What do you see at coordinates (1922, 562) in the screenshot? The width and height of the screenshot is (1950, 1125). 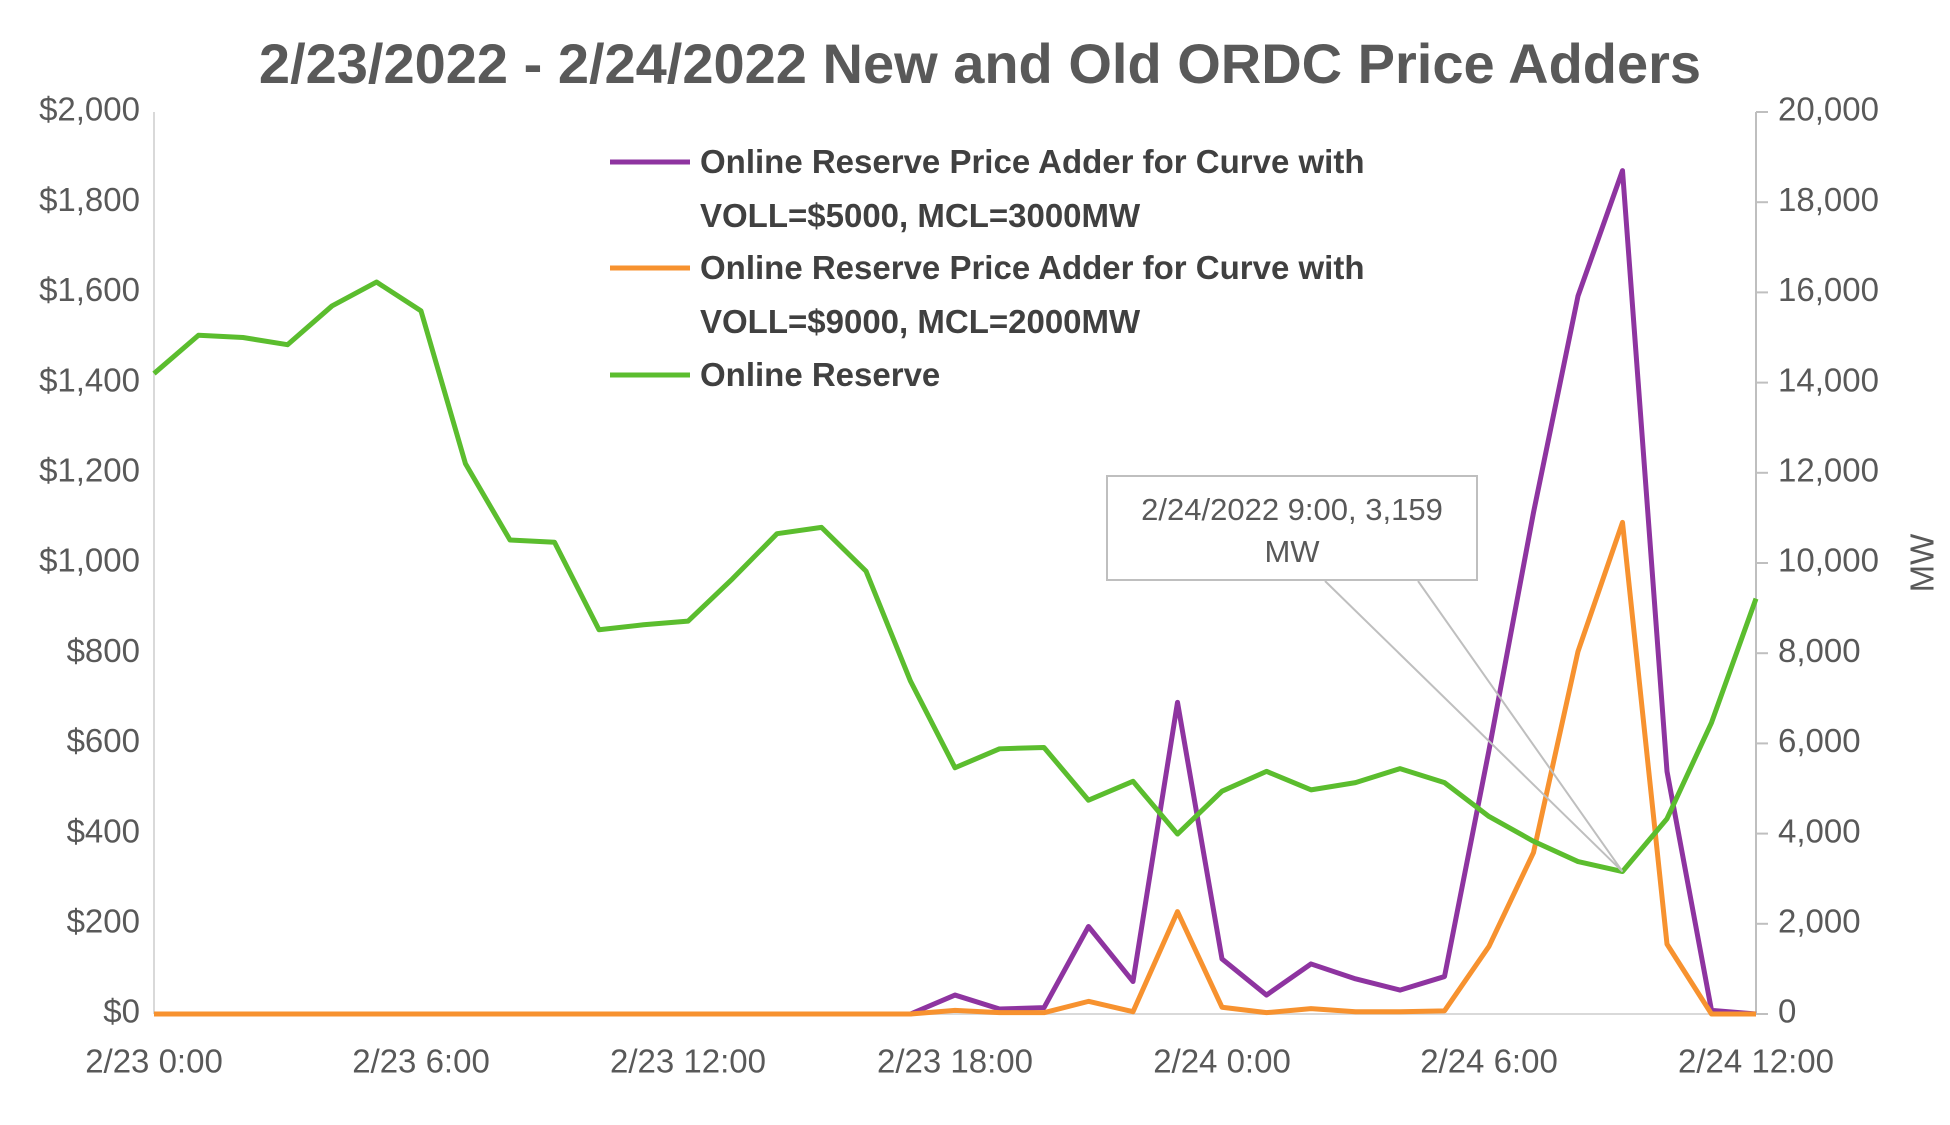 I see `y2-axis-label: MW` at bounding box center [1922, 562].